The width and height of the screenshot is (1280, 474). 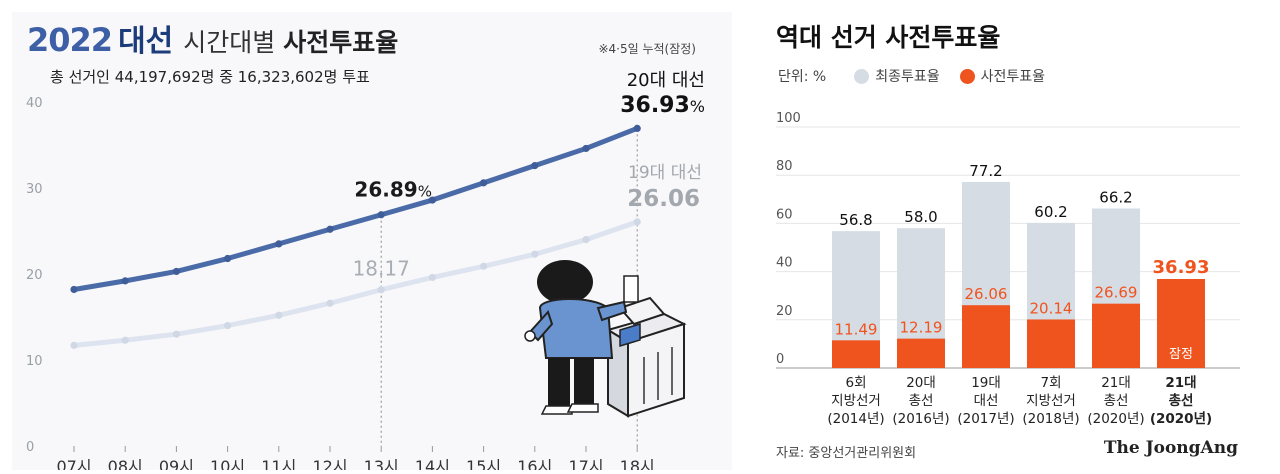 What do you see at coordinates (534, 463) in the screenshot?
I see `x-tick-label: 16시` at bounding box center [534, 463].